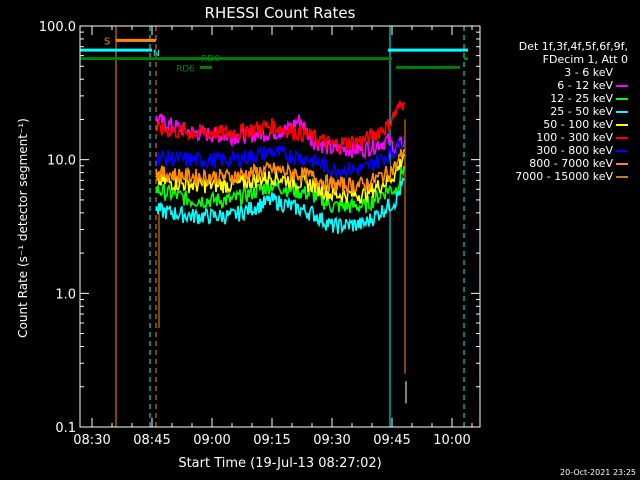 This screenshot has width=640, height=480. What do you see at coordinates (65, 428) in the screenshot?
I see `y-tick-label: 0.1` at bounding box center [65, 428].